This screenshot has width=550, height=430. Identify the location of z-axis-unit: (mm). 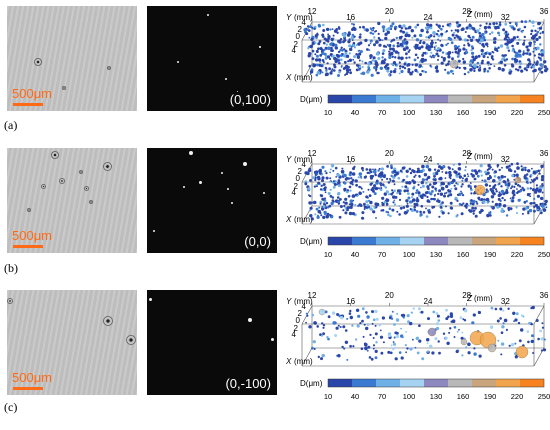
(483, 14).